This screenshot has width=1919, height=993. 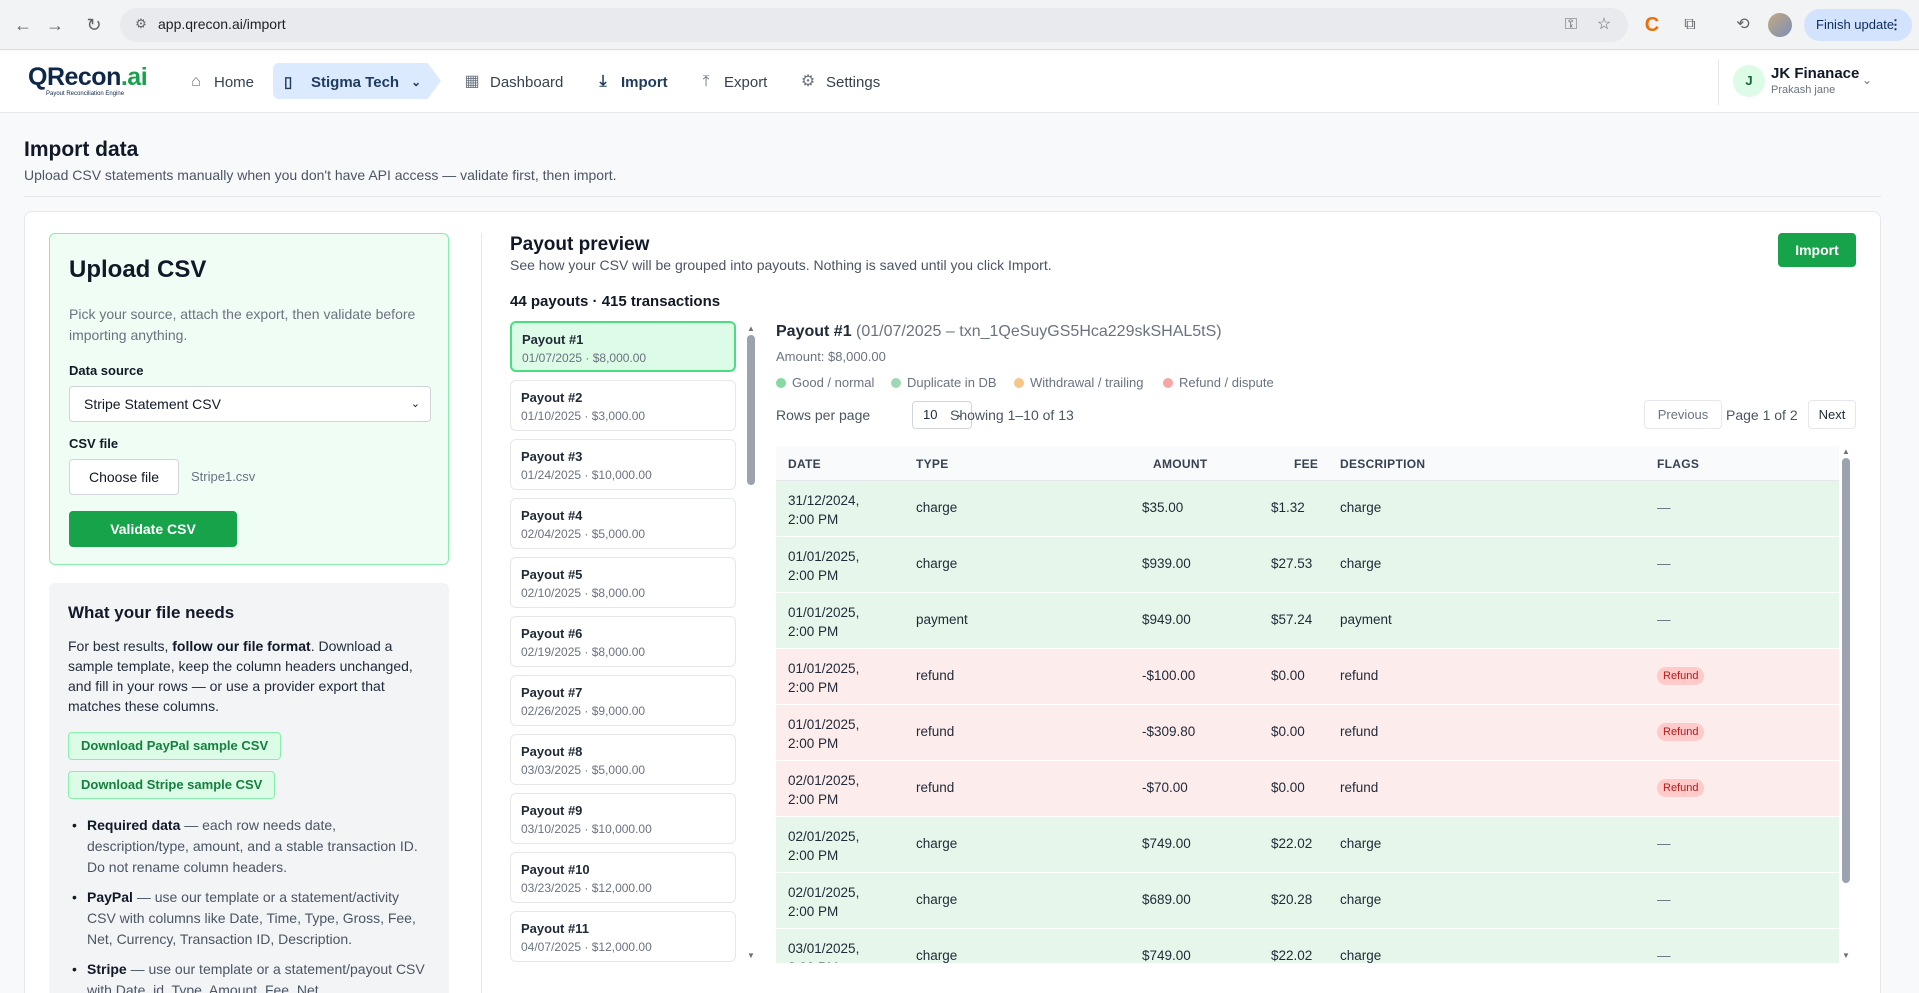 I want to click on choose-file-button: Choose file, so click(x=124, y=477).